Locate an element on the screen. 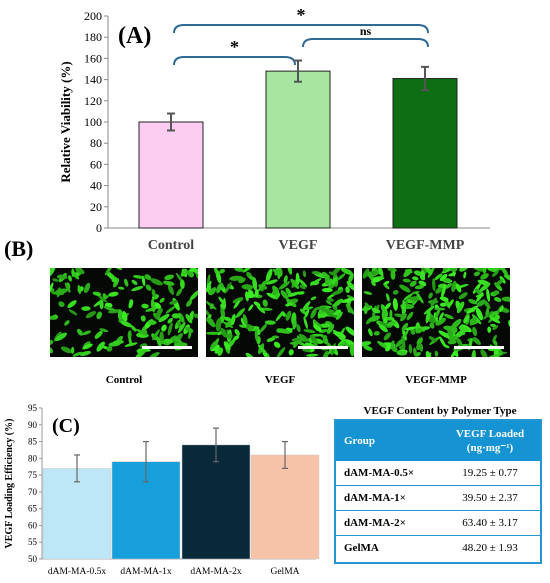  micrograph-vegf is located at coordinates (280, 312).